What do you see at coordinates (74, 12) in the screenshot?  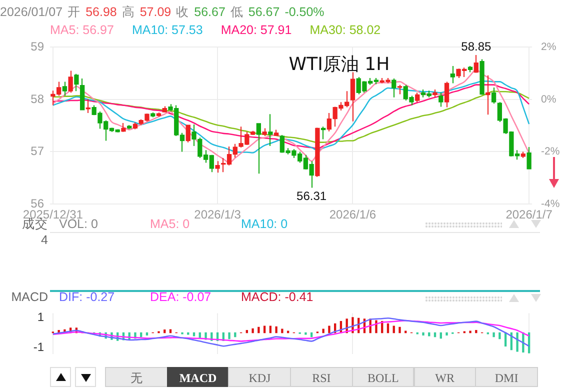 I see `text: 开` at bounding box center [74, 12].